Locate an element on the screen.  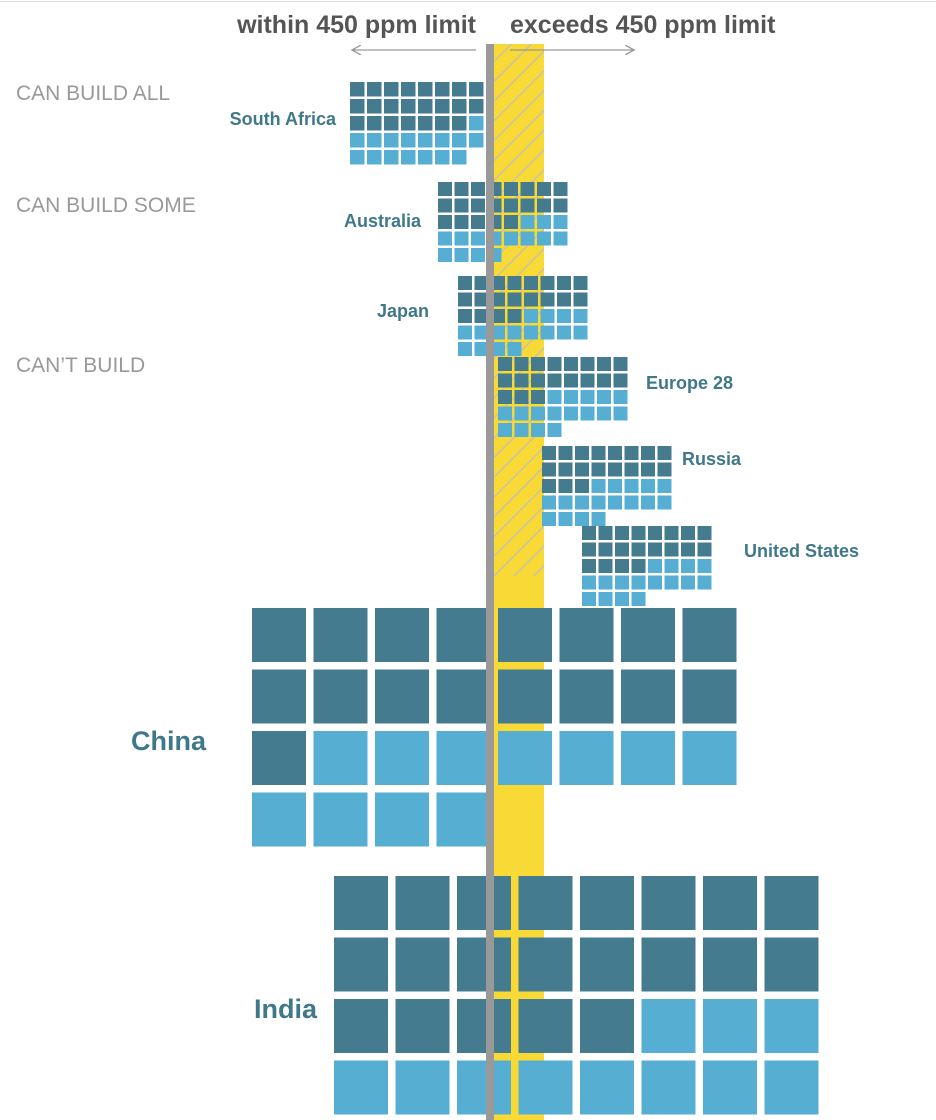
category-can-build-some: CAN BUILD SOME is located at coordinates (106, 205).